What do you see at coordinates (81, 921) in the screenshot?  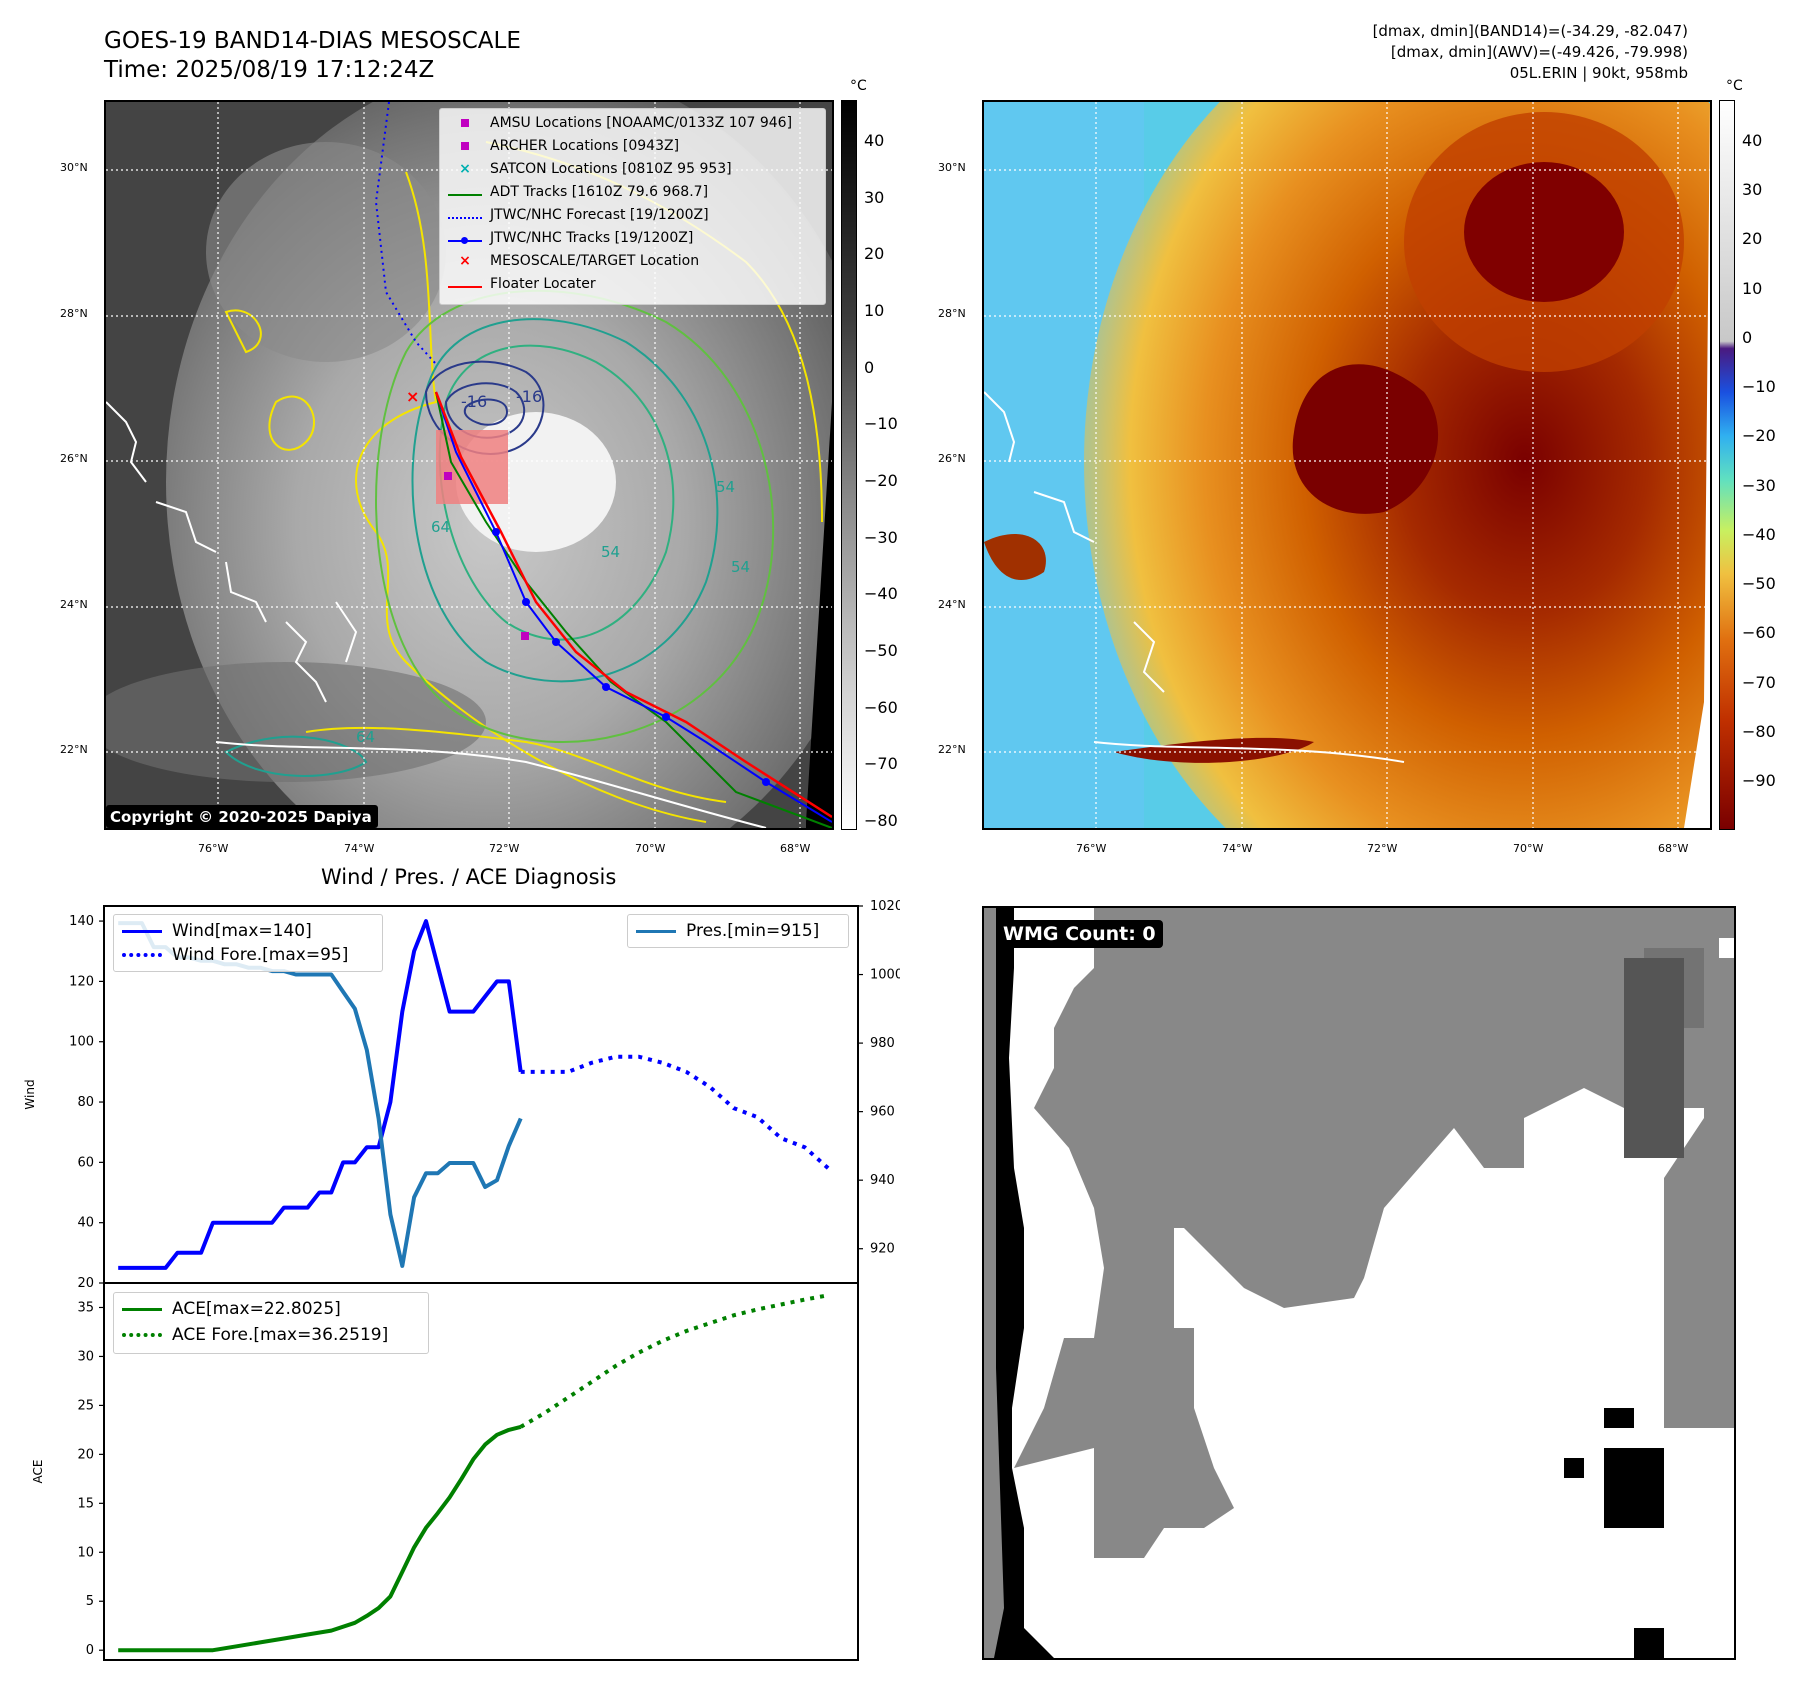 I see `y-tick-label: 140` at bounding box center [81, 921].